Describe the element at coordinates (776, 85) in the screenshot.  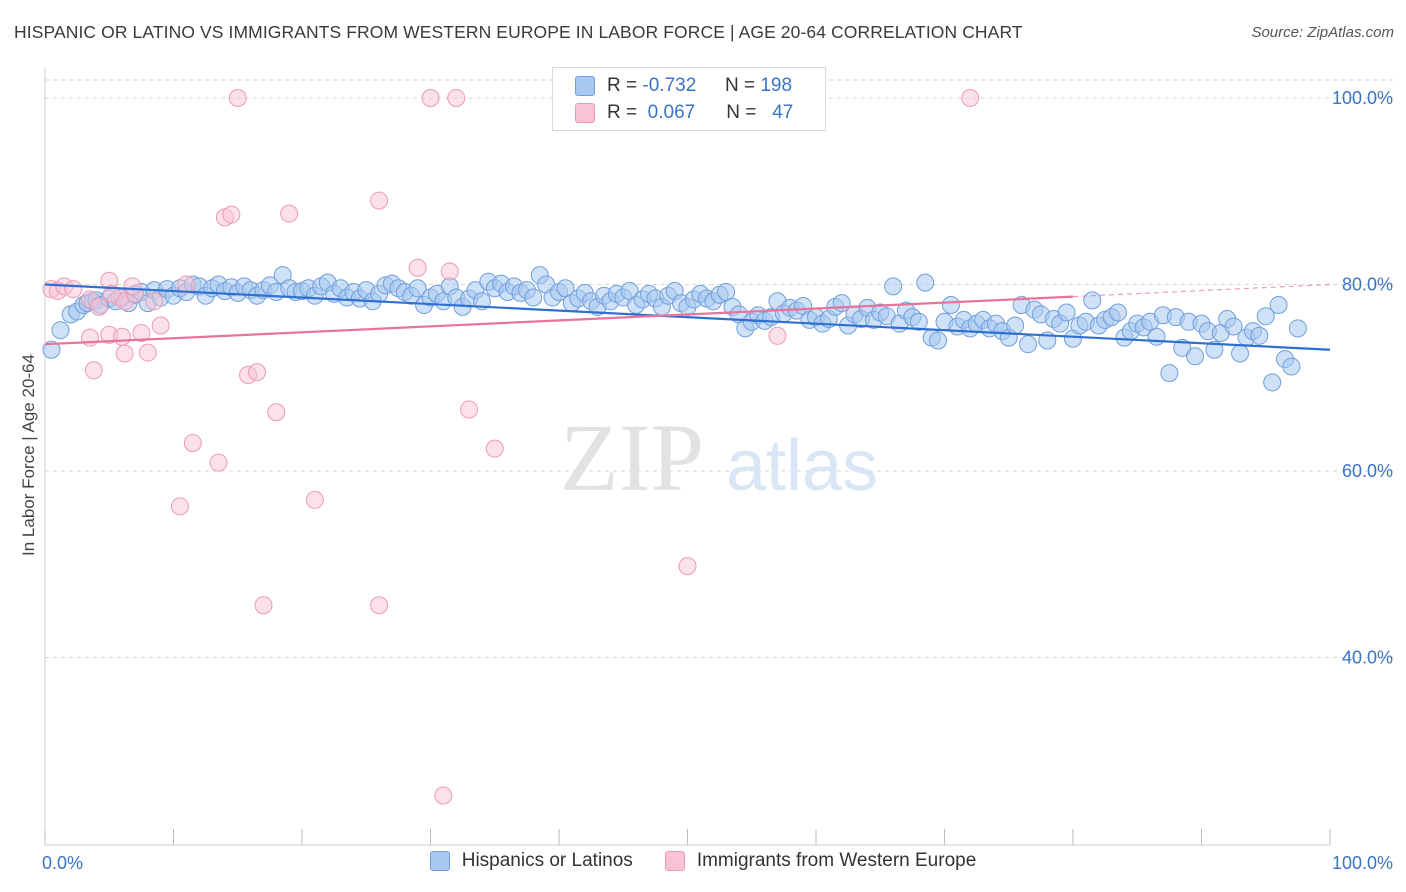
I see `n-value: 198` at that location.